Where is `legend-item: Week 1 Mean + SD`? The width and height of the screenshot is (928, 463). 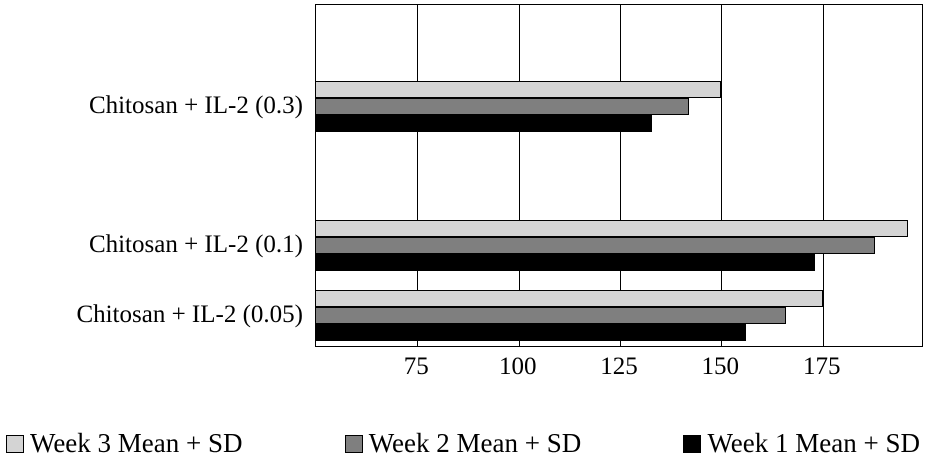 legend-item: Week 1 Mean + SD is located at coordinates (801, 443).